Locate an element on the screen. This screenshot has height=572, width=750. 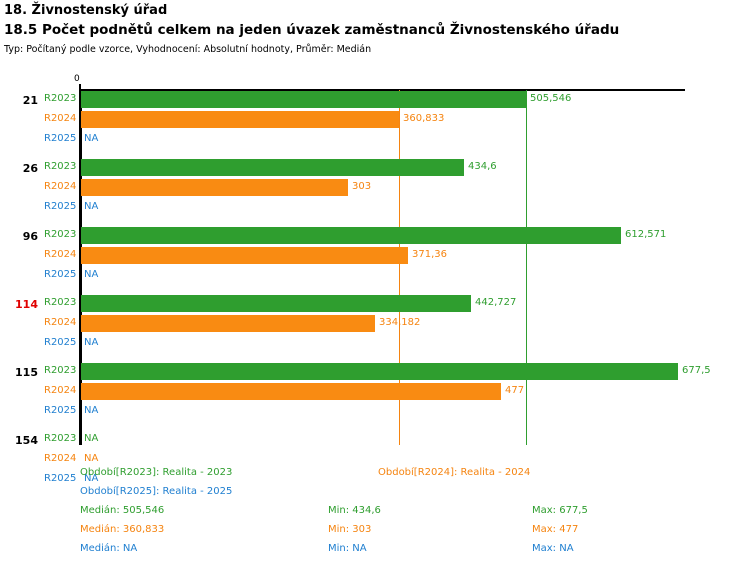
bar-row: R2024 NA is located at coordinates (375, 460).